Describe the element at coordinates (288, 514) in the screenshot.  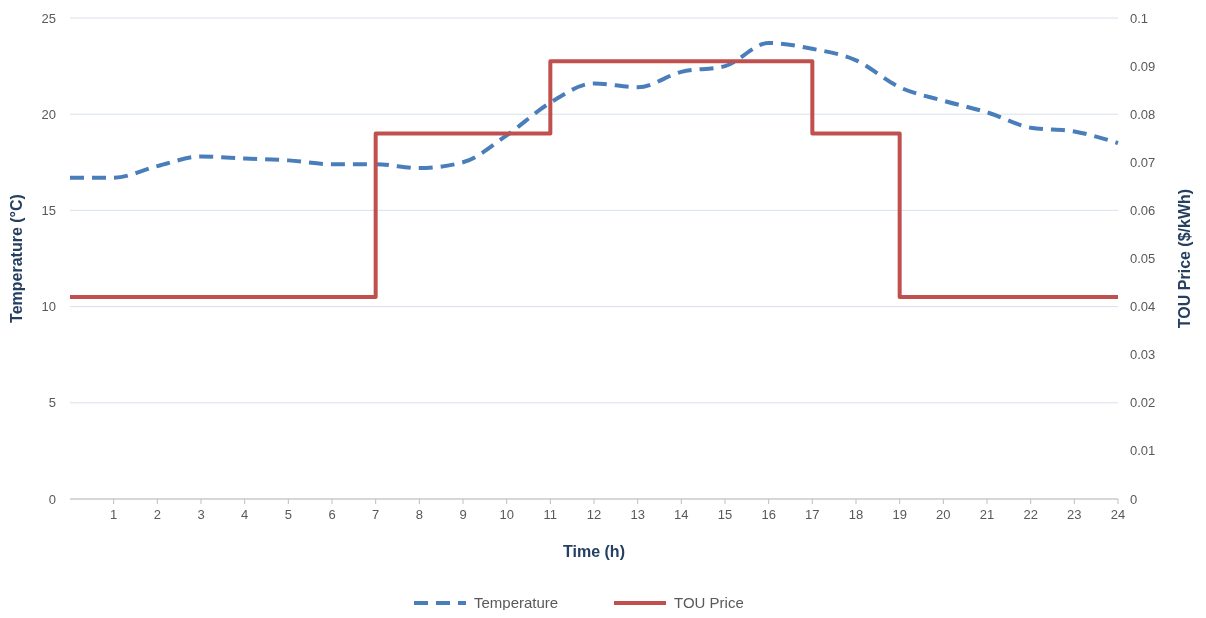
I see `x-tick-label: 5` at that location.